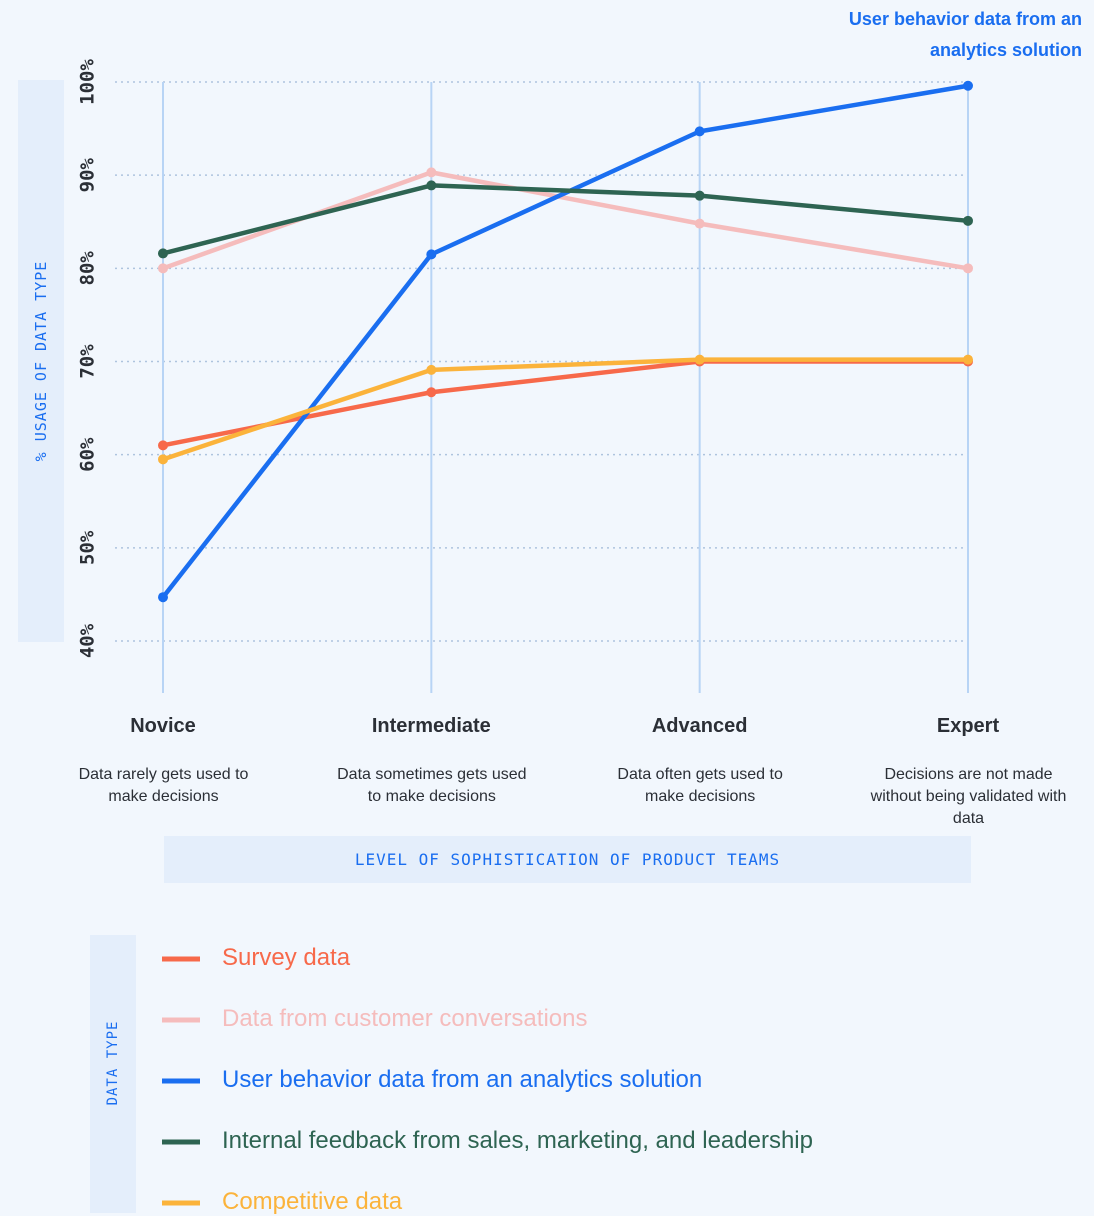  What do you see at coordinates (699, 726) in the screenshot?
I see `x-tick-label: Advanced` at bounding box center [699, 726].